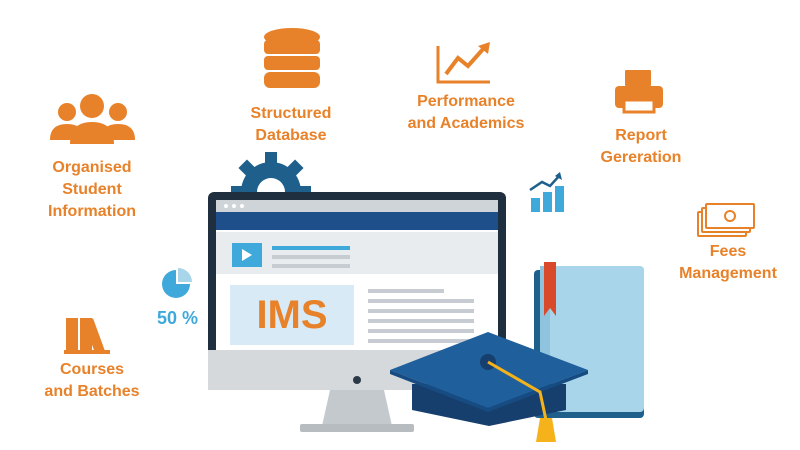 Image resolution: width=800 pixels, height=450 pixels. Describe the element at coordinates (292, 315) in the screenshot. I see `screen-title: IMS` at that location.